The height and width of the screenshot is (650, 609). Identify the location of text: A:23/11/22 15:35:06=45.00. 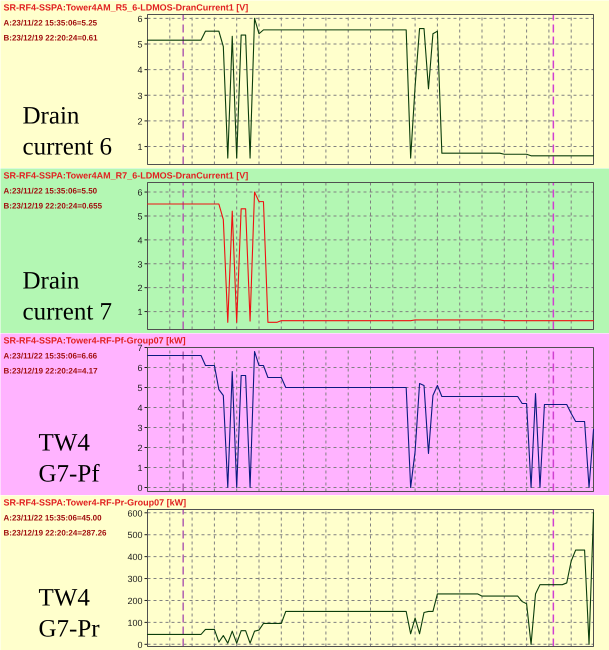
(53, 518).